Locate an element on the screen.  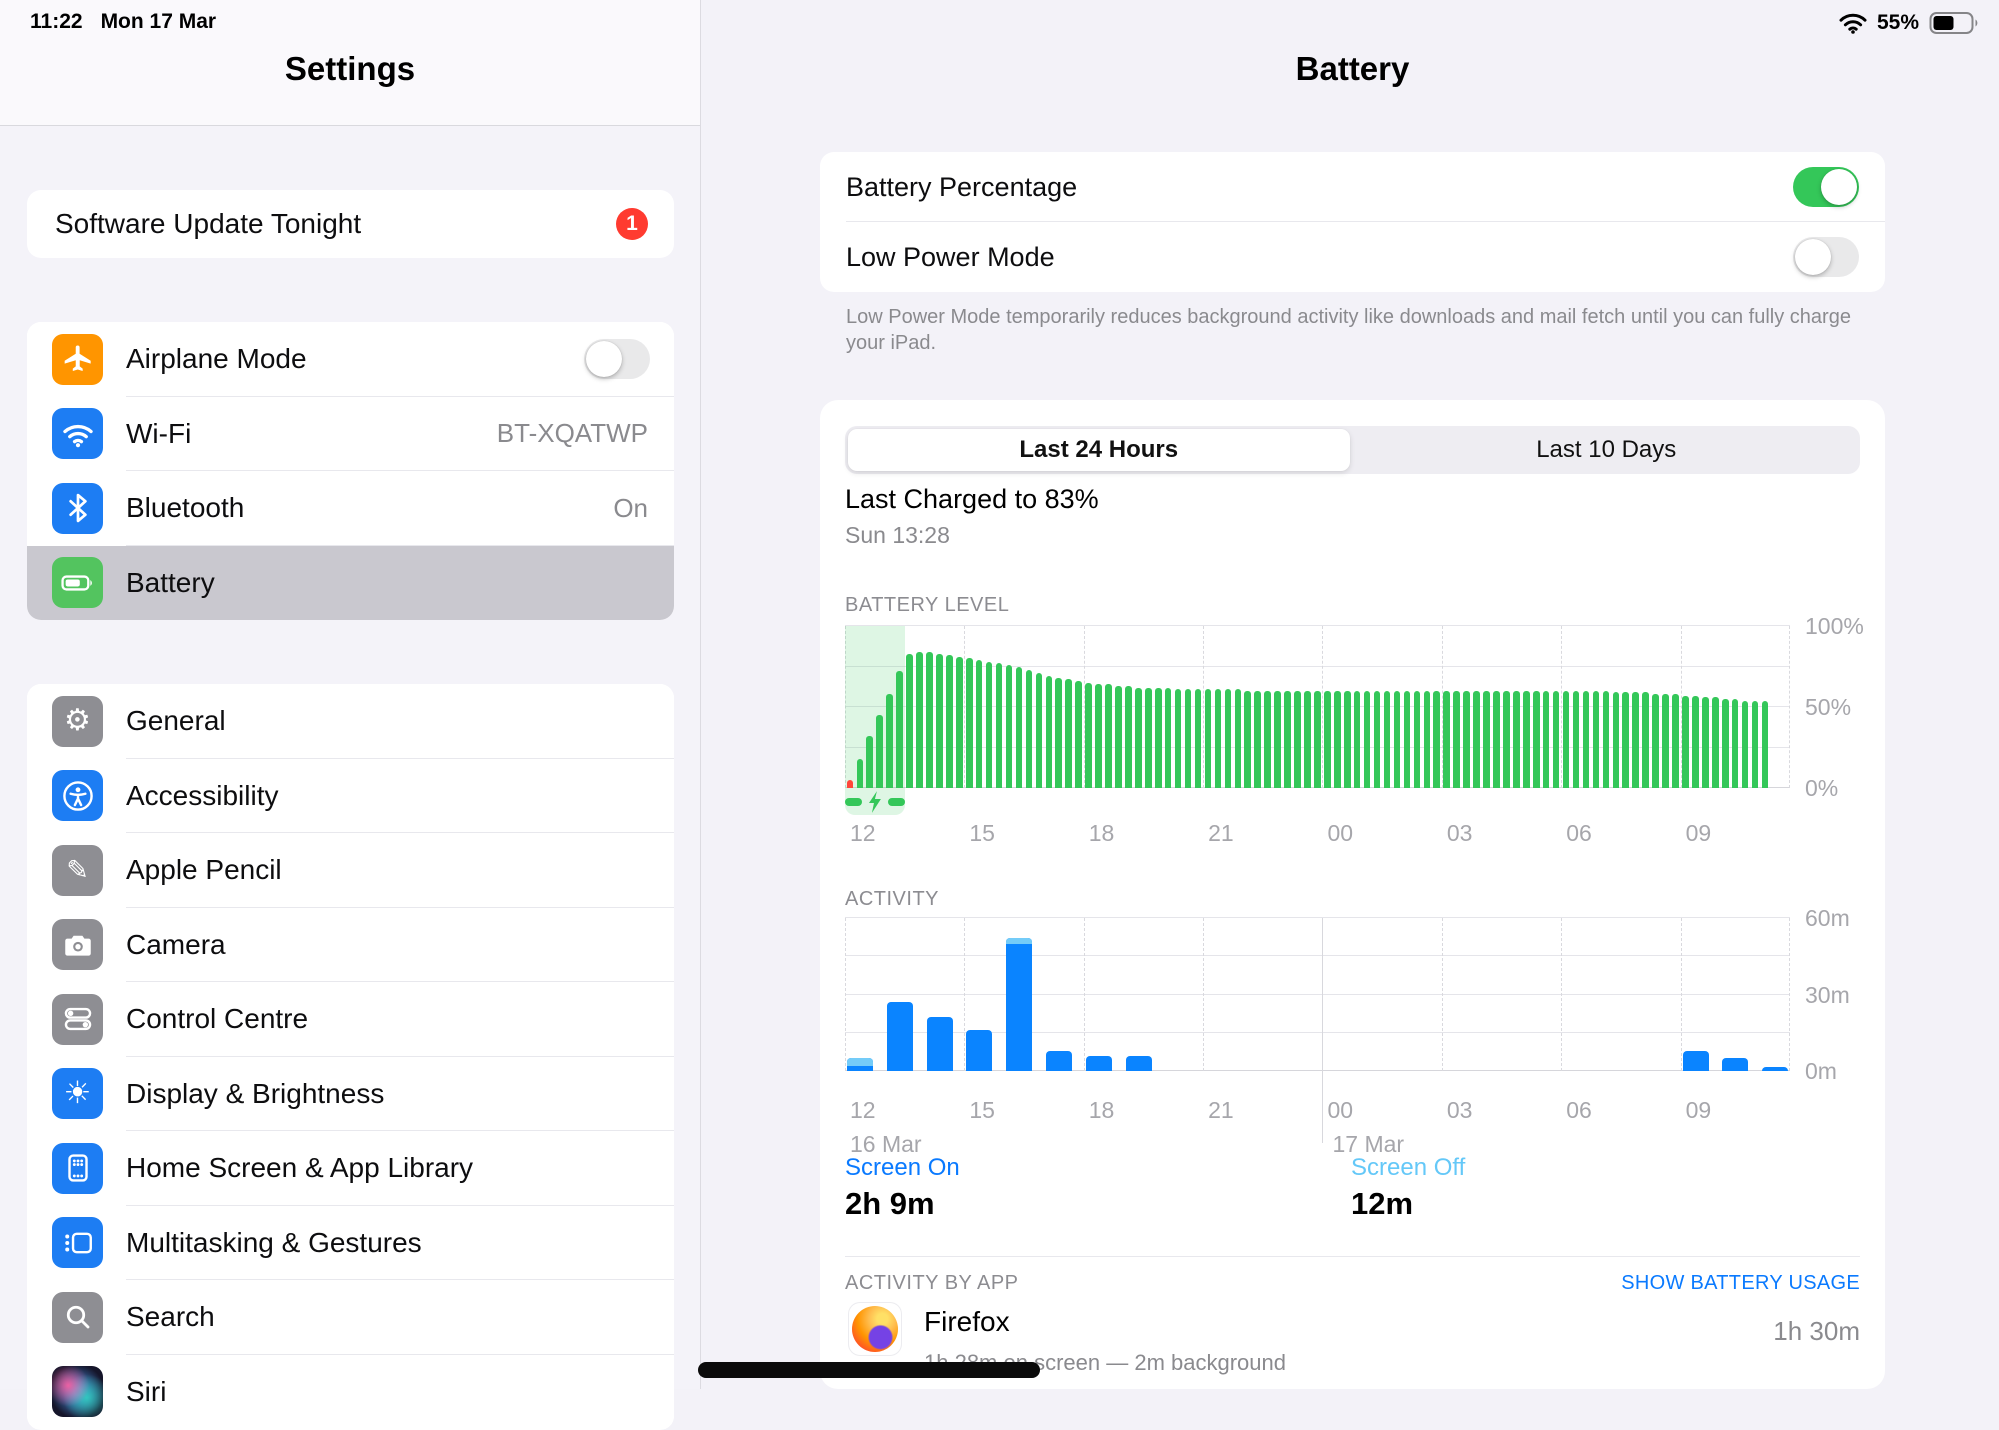
sidebar-item-control-centre: Control Centre is located at coordinates (350, 1019).